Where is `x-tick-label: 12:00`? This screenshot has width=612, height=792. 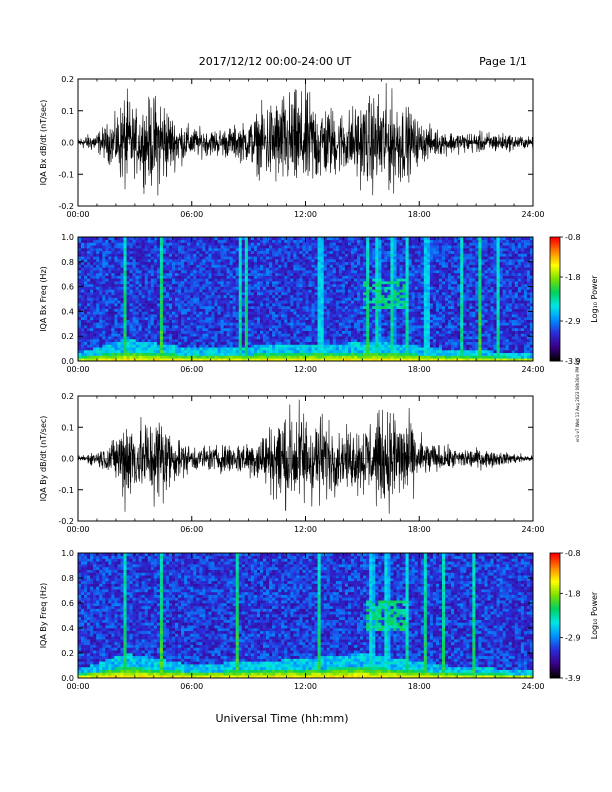 x-tick-label: 12:00 is located at coordinates (305, 214).